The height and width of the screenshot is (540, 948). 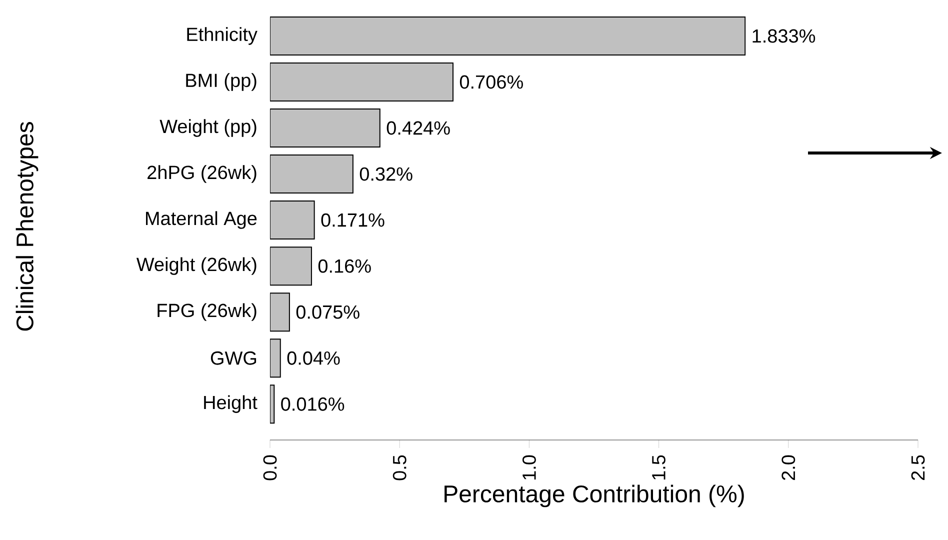 What do you see at coordinates (222, 36) in the screenshot?
I see `y-tick-label: Ethnicity` at bounding box center [222, 36].